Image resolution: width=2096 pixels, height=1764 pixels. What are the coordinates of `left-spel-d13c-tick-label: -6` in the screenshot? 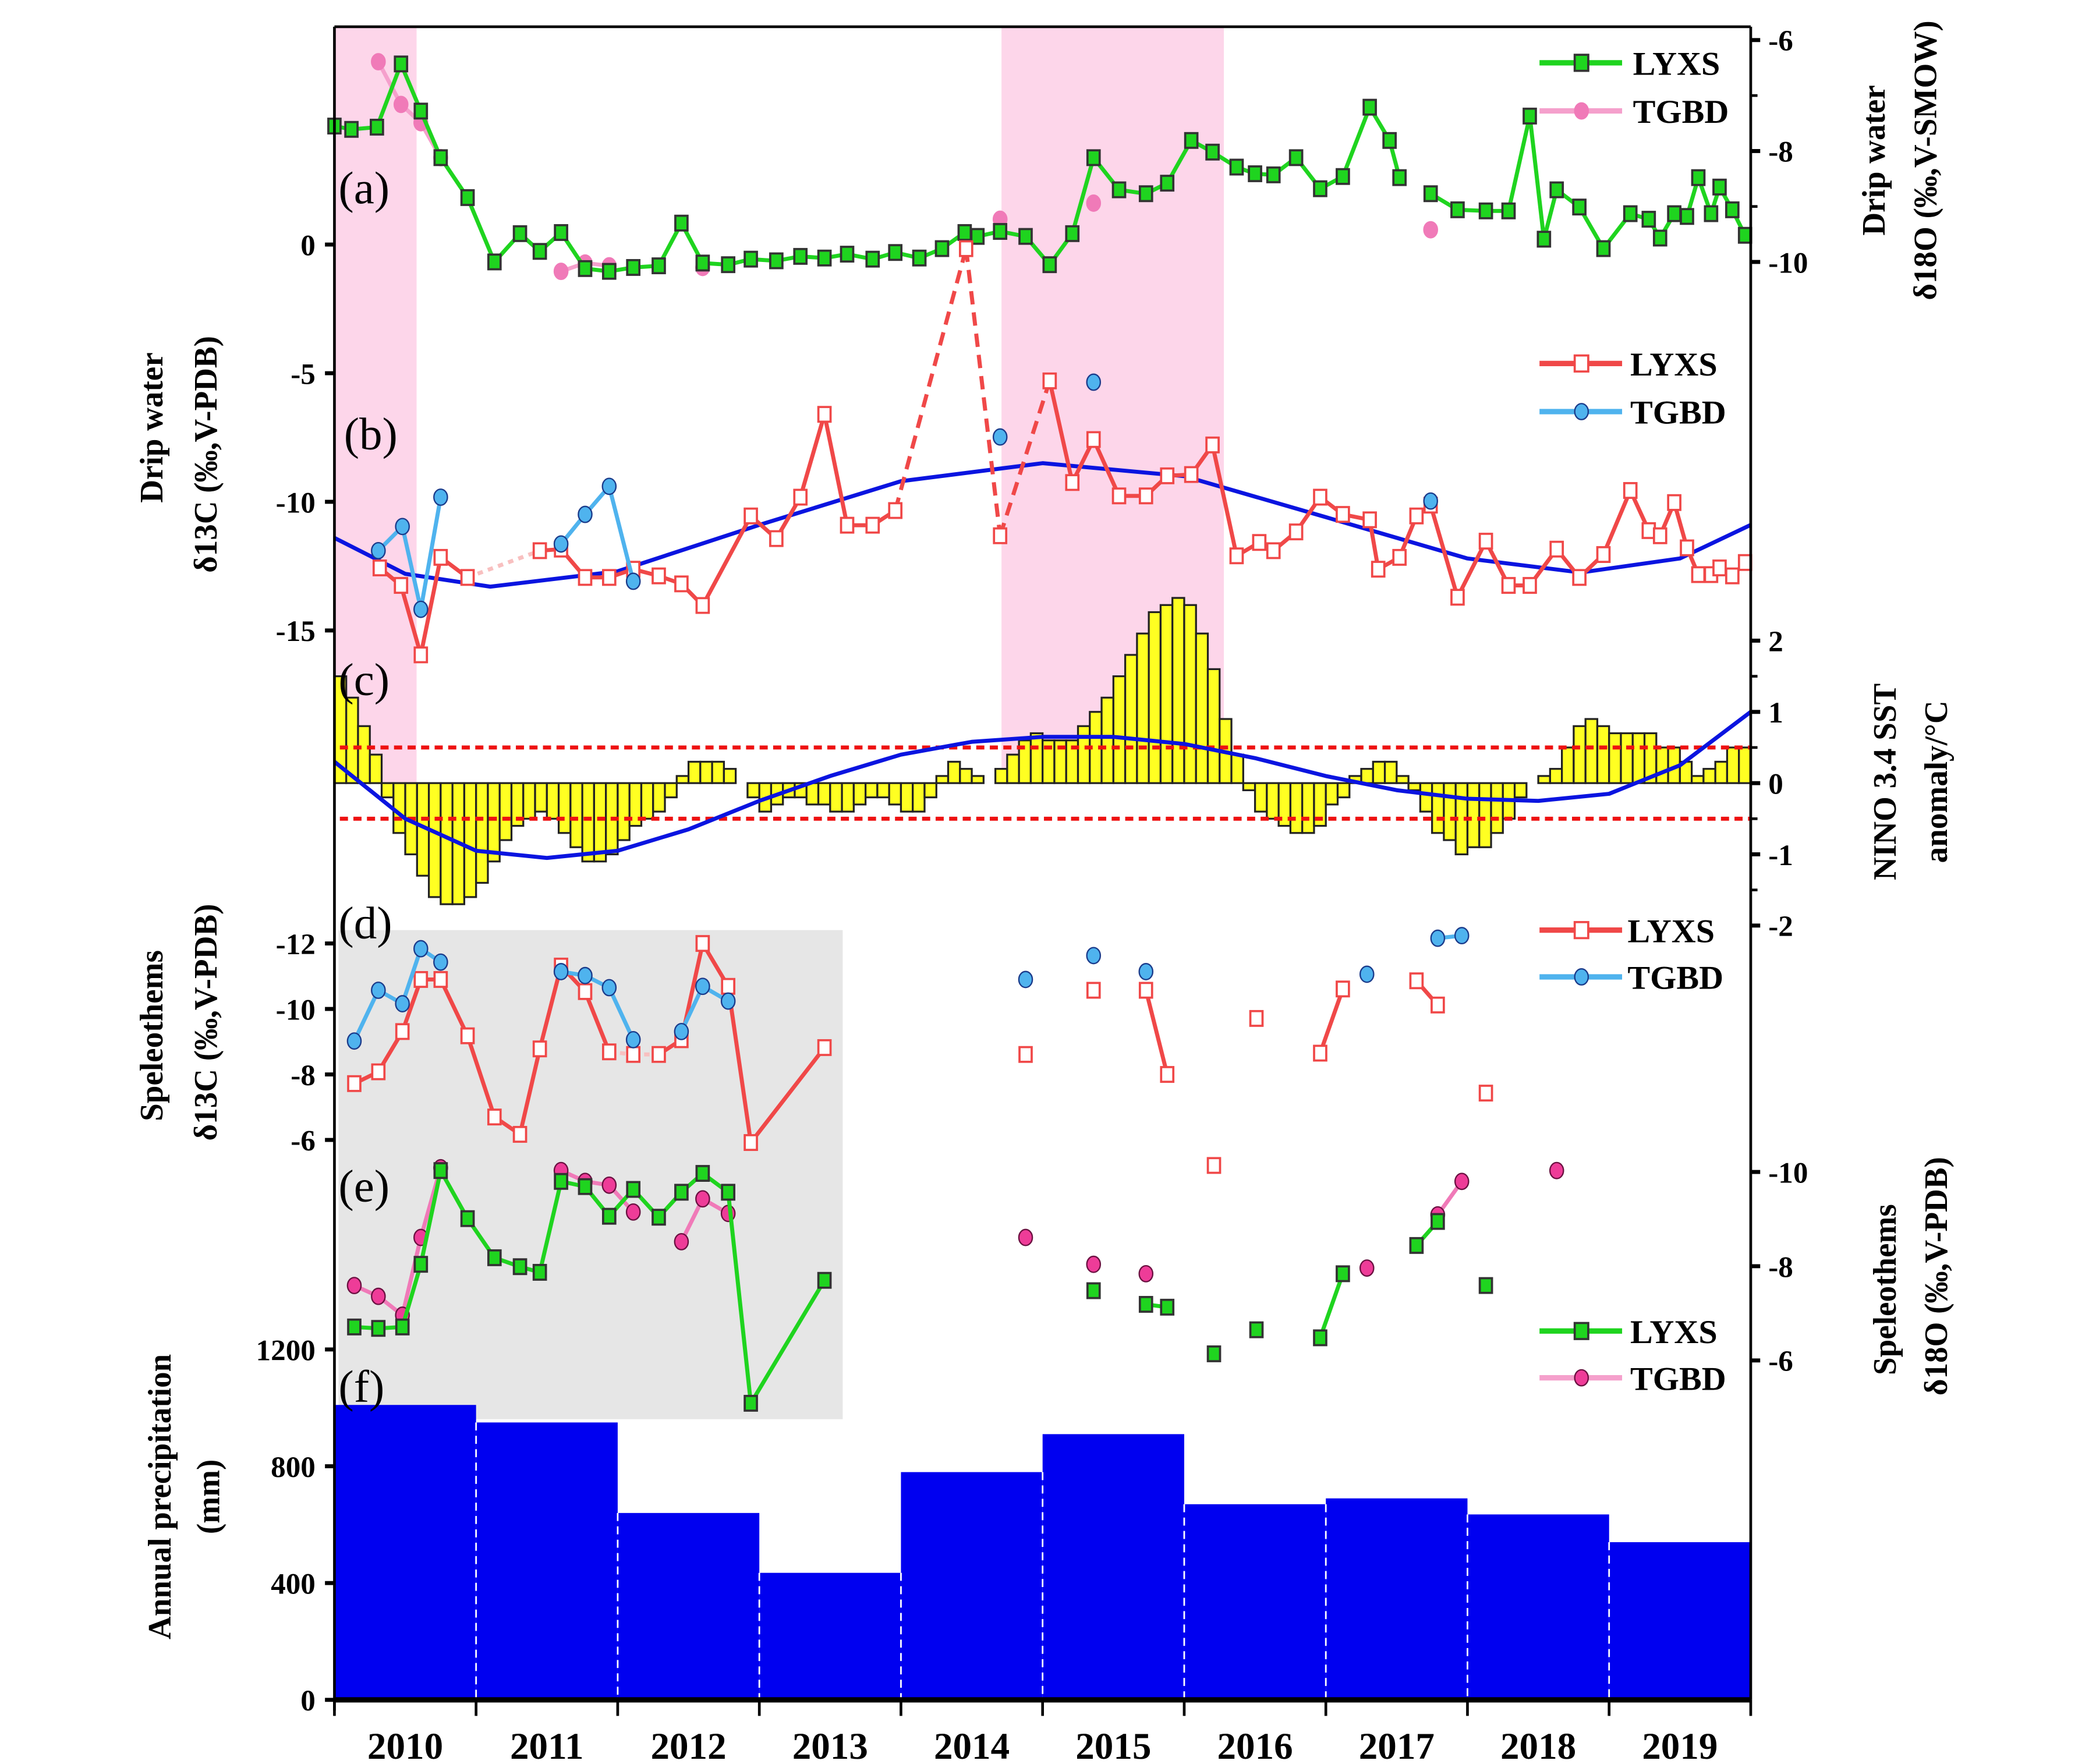 It's located at (303, 1141).